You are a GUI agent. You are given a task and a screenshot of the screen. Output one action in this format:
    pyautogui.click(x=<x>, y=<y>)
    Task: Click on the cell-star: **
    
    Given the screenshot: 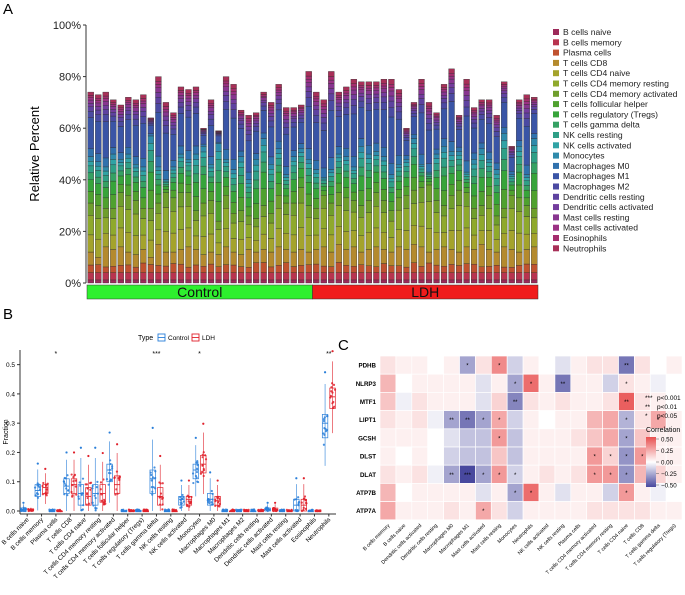 What is the action you would take?
    pyautogui.click(x=626, y=367)
    